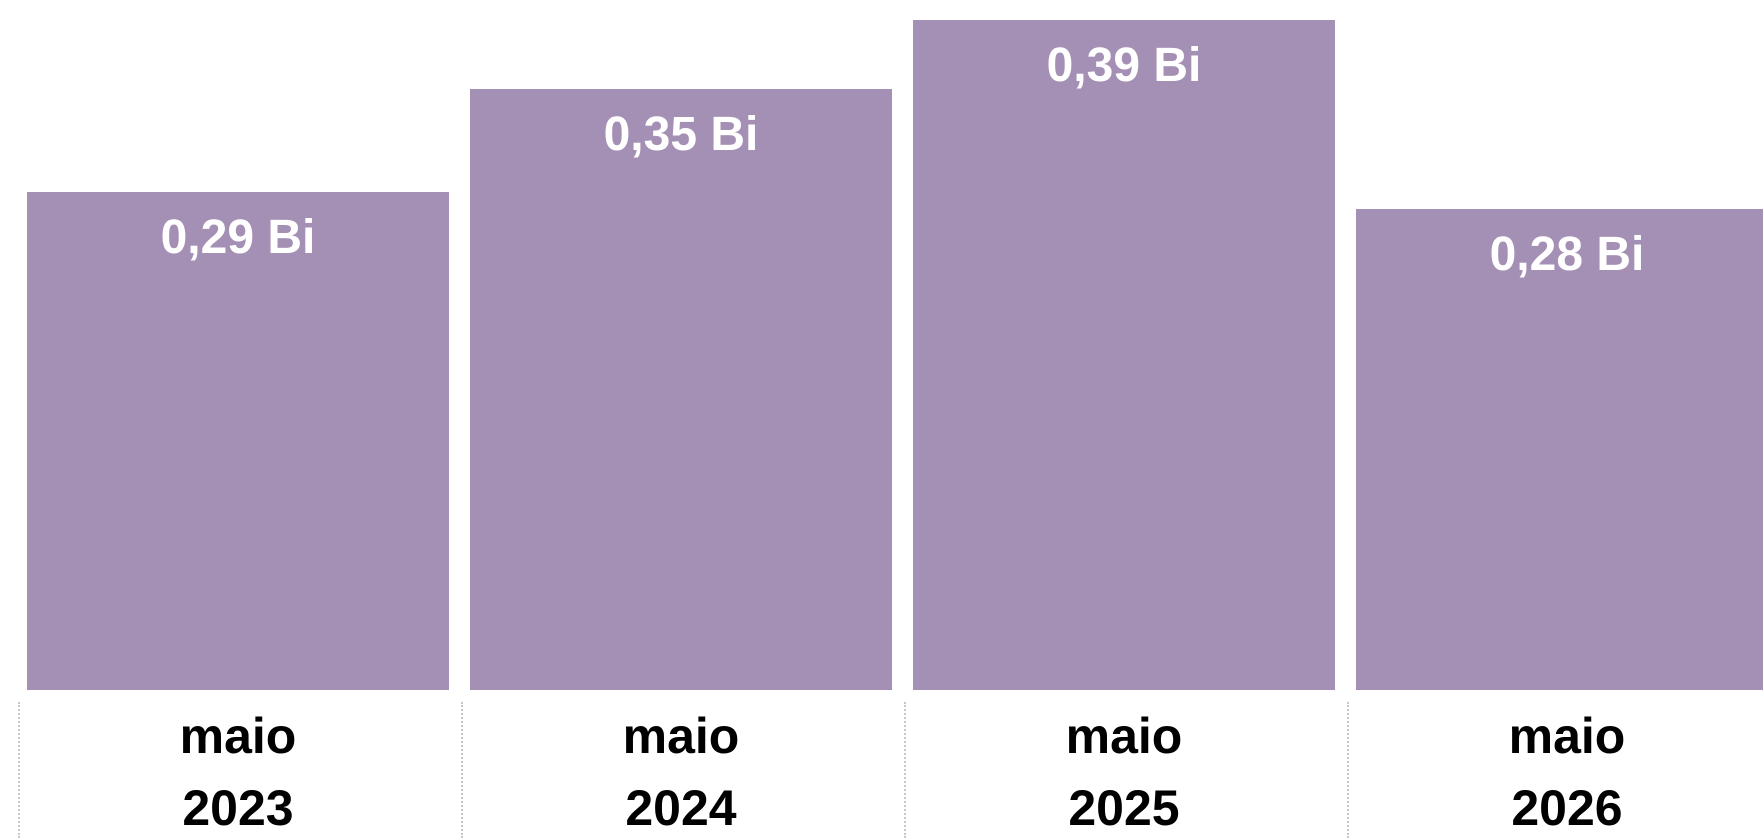  Describe the element at coordinates (1567, 772) in the screenshot. I see `x-tick-label: maio 2026` at that location.